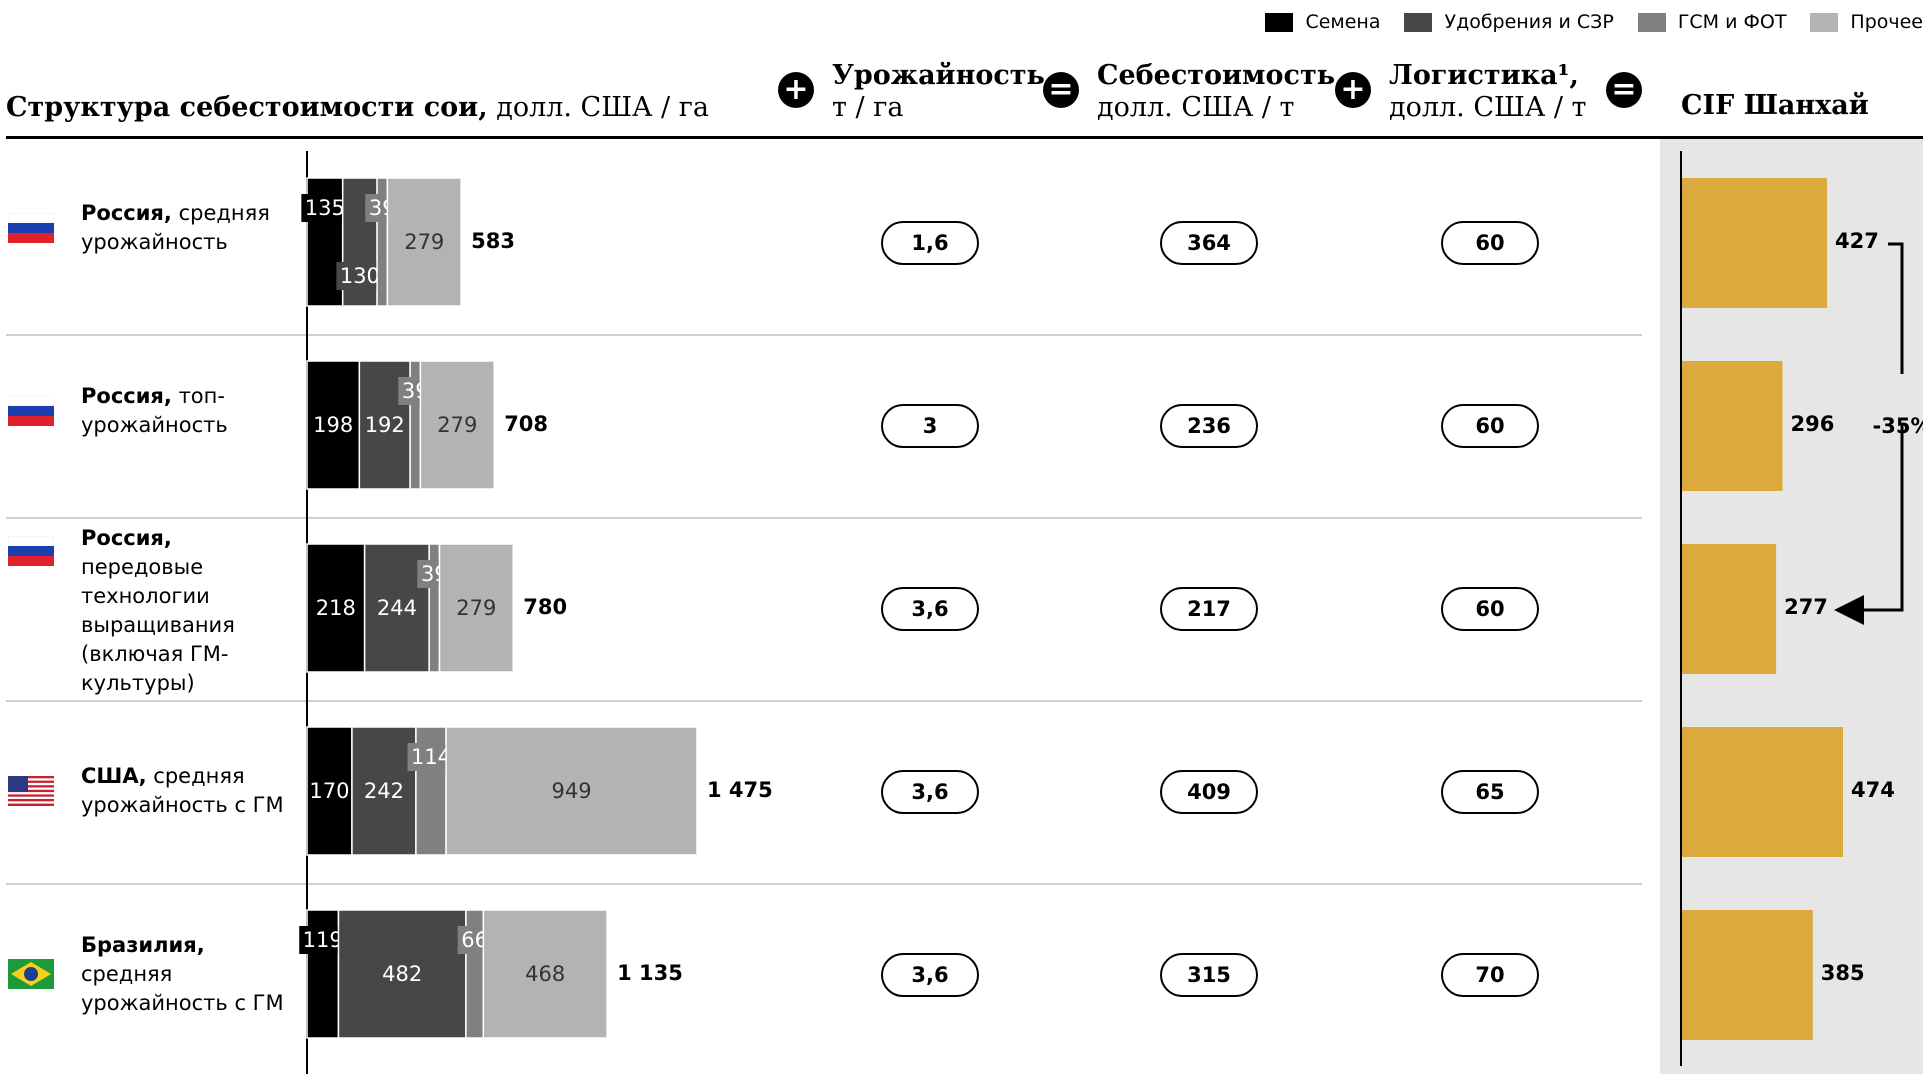  I want to click on segment-label-seeds: 218, so click(336, 608).